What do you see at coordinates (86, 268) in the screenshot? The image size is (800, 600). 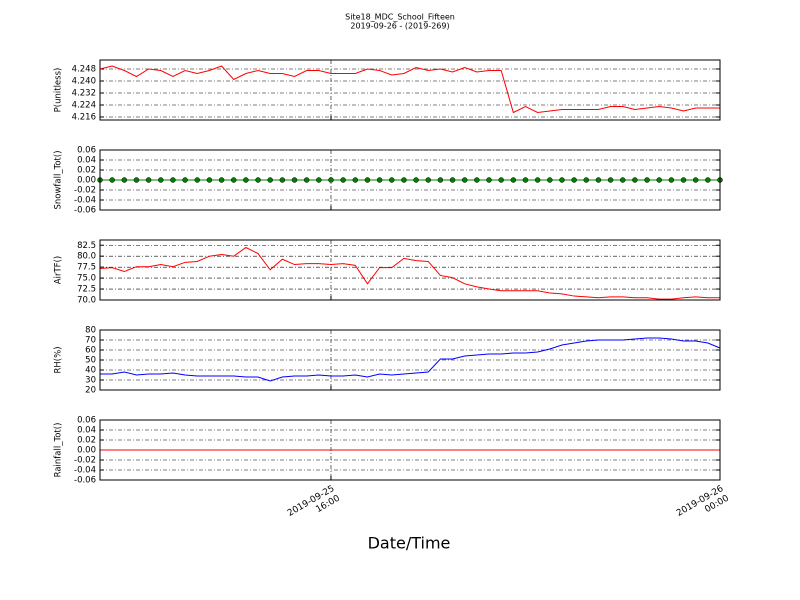 I see `y-tick-label: 77.5` at bounding box center [86, 268].